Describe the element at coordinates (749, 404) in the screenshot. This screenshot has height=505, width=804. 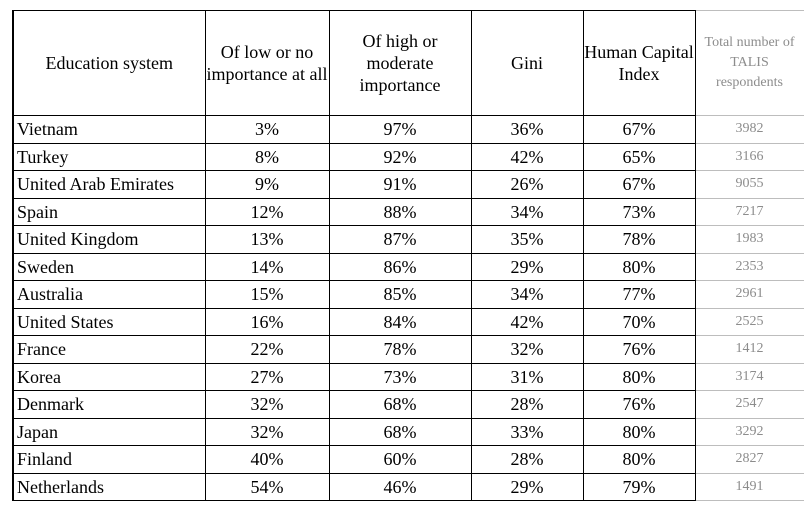
I see `cell-talis-respondents: 2547` at that location.